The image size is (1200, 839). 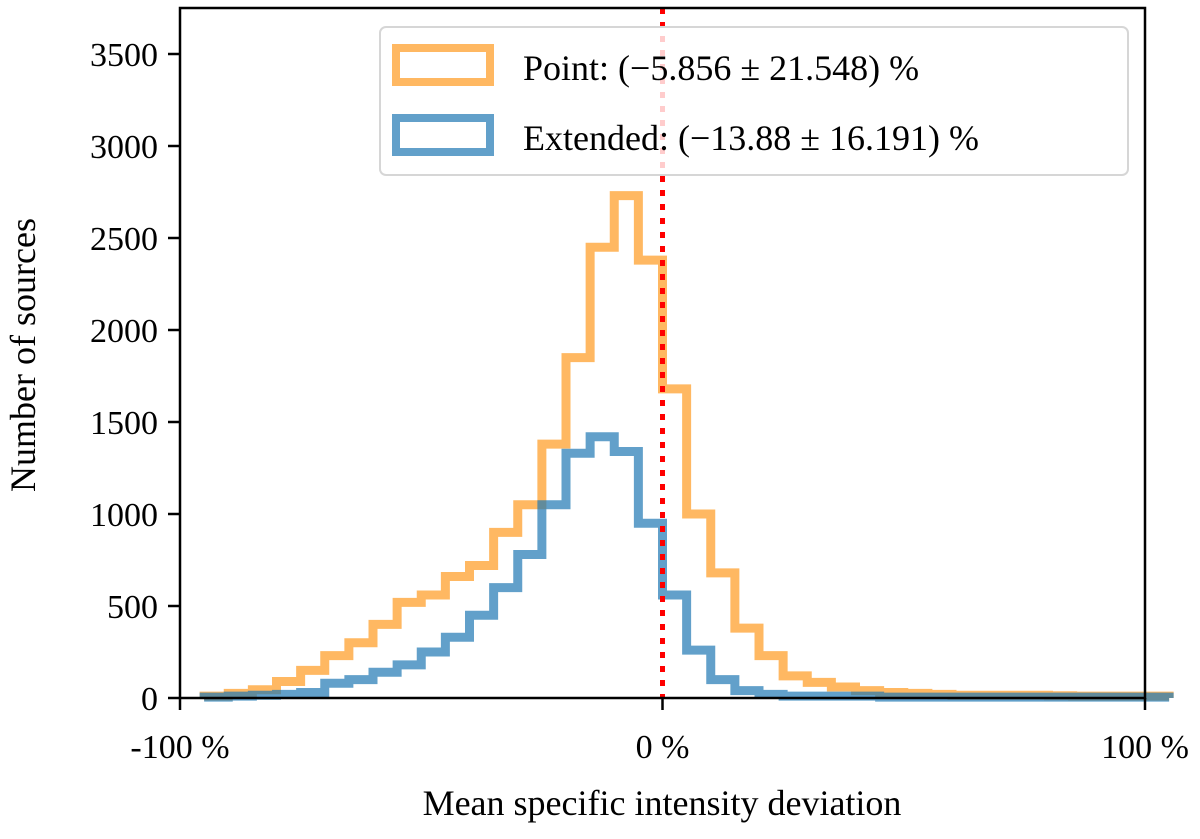 What do you see at coordinates (124, 423) in the screenshot?
I see `y-tick-label: 1500` at bounding box center [124, 423].